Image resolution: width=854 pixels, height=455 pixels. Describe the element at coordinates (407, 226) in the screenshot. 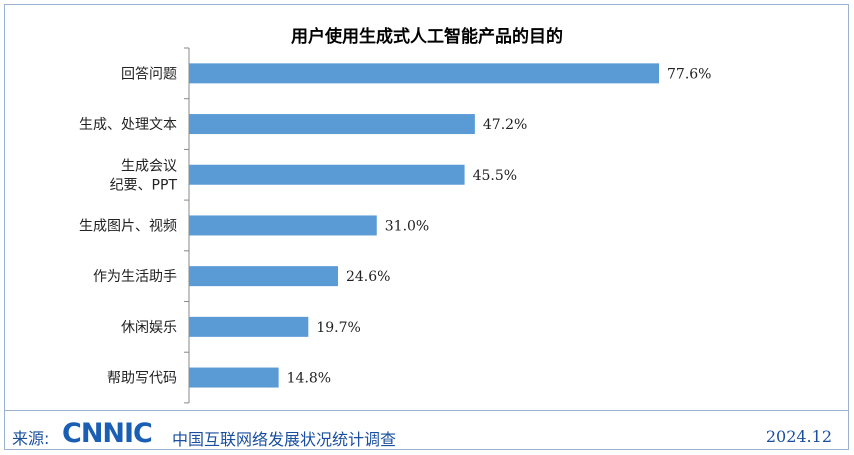

I see `value-label: 31.0%` at that location.